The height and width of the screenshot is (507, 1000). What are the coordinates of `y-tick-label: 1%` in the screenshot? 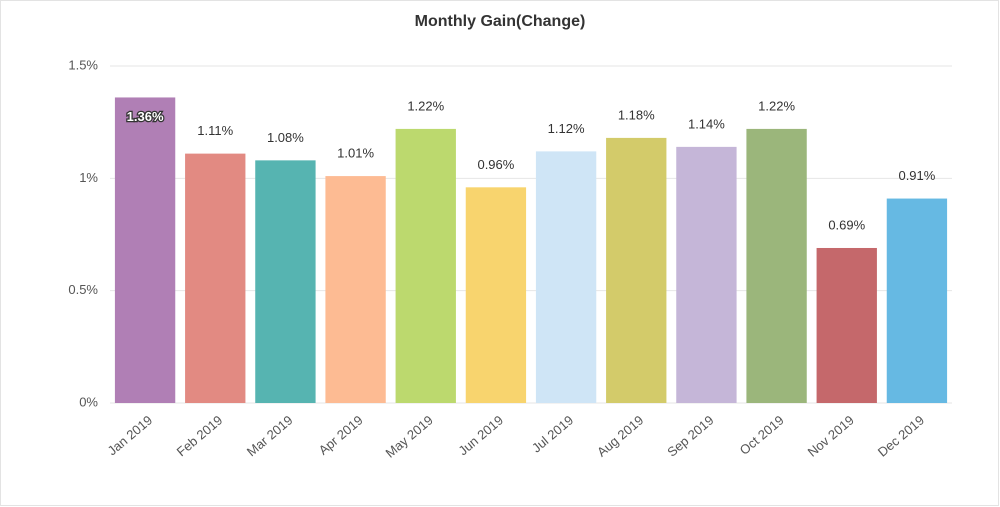 It's located at (88, 177).